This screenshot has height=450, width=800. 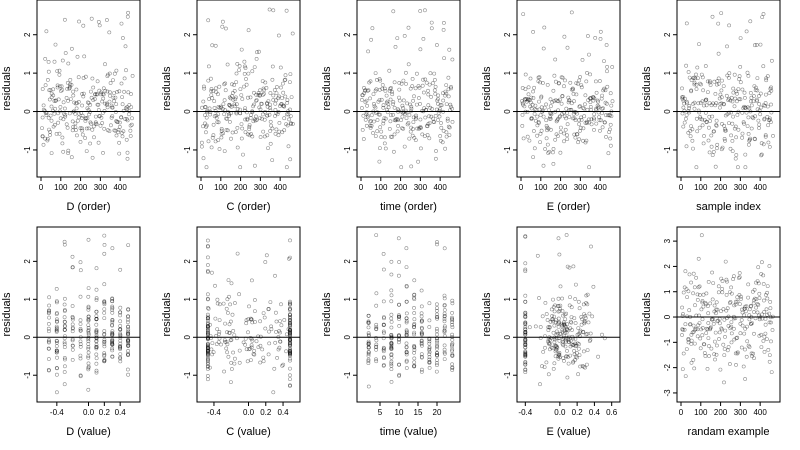 I want to click on x-tick-label: 300, so click(x=741, y=187).